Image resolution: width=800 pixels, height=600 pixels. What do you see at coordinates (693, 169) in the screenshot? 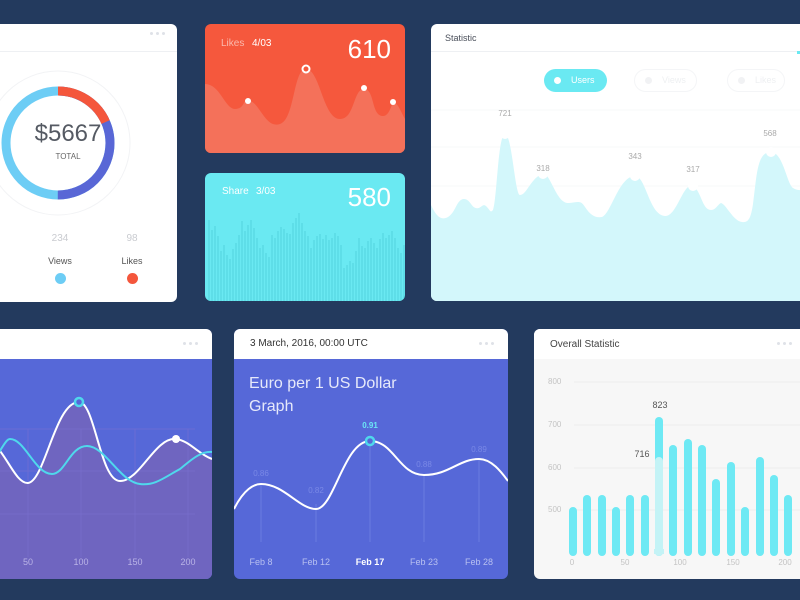
I see `point-label-317: 317` at bounding box center [693, 169].